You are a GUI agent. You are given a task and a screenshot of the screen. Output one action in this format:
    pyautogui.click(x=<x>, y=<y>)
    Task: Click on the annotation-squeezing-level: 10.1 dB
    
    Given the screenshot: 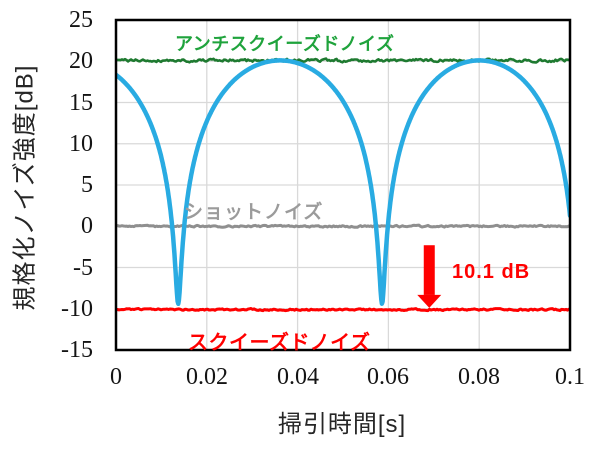 What is the action you would take?
    pyautogui.click(x=491, y=272)
    